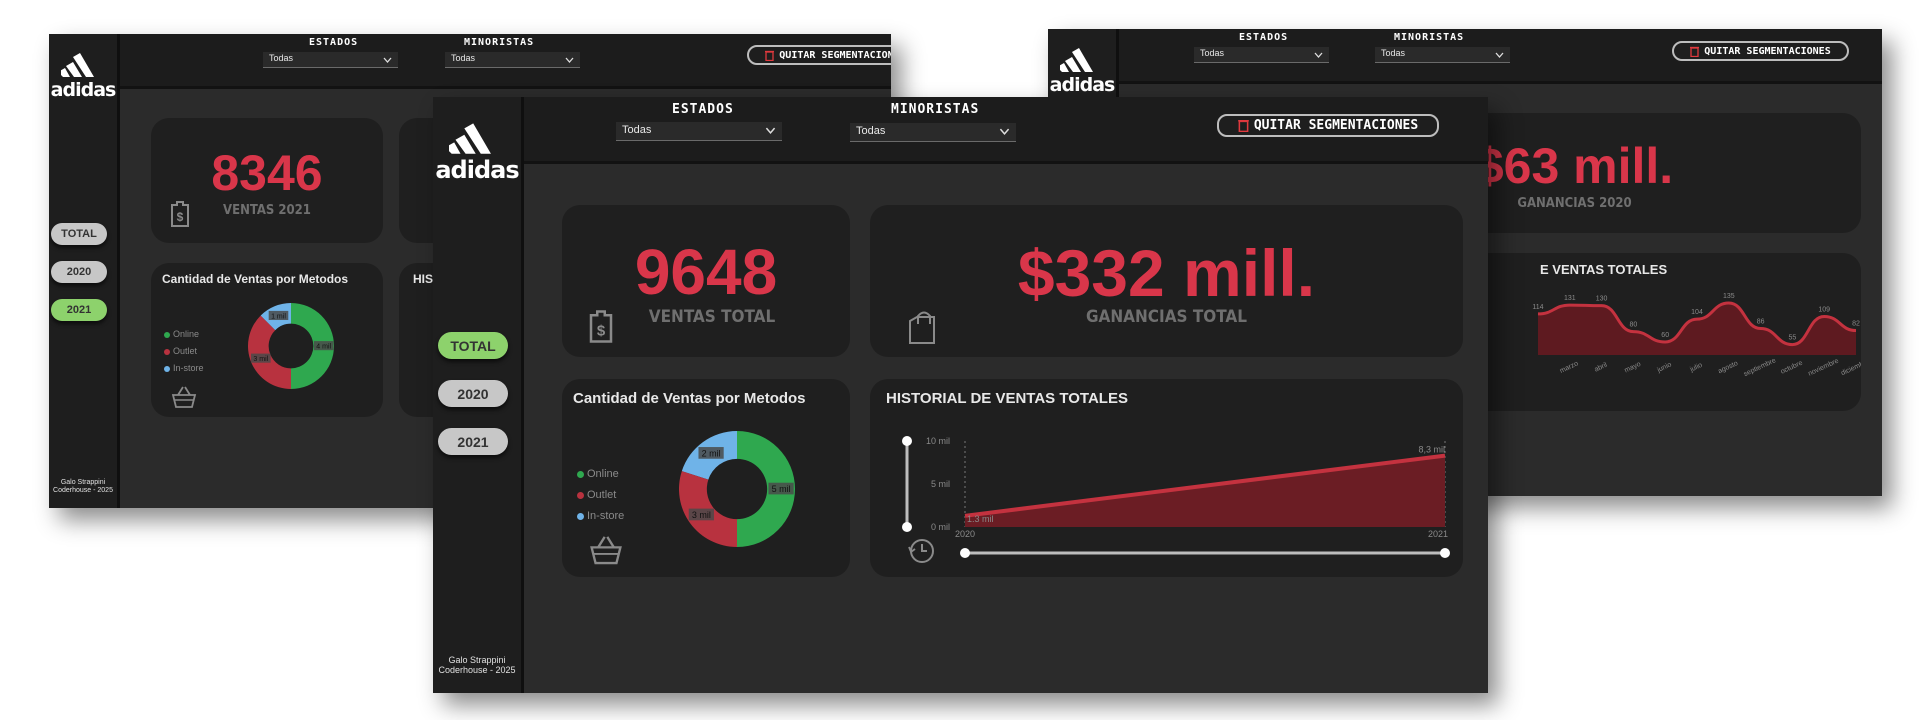  What do you see at coordinates (267, 210) in the screenshot?
I see `kpi-ventas-label: VENTAS 2021` at bounding box center [267, 210].